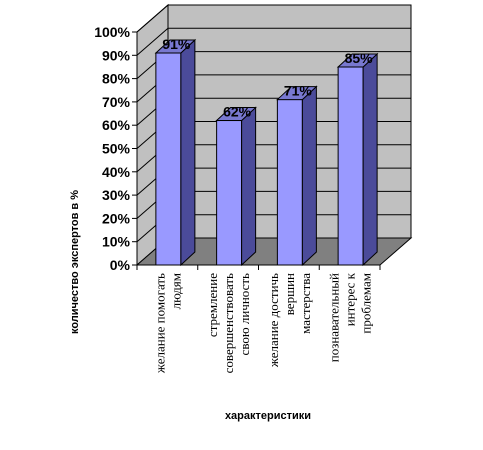 The image size is (483, 450). What do you see at coordinates (167, 323) in the screenshot?
I see `category-label: желание помогать людям` at bounding box center [167, 323].